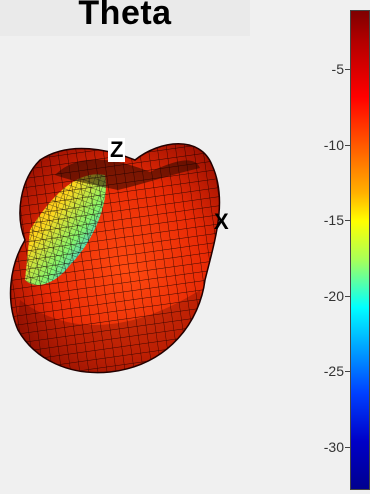 The image size is (370, 494). What do you see at coordinates (221, 221) in the screenshot?
I see `x-axis-label: X` at bounding box center [221, 221].